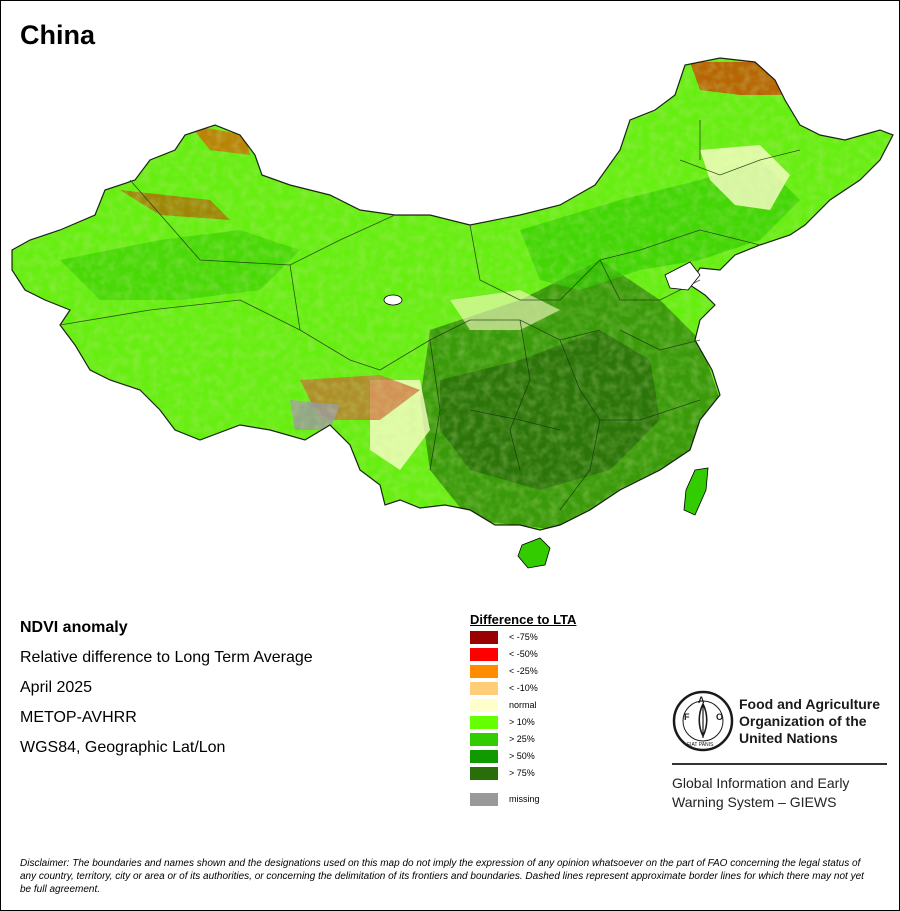 The image size is (900, 911). I want to click on svg-text: FIAT PANIS, so click(700, 745).